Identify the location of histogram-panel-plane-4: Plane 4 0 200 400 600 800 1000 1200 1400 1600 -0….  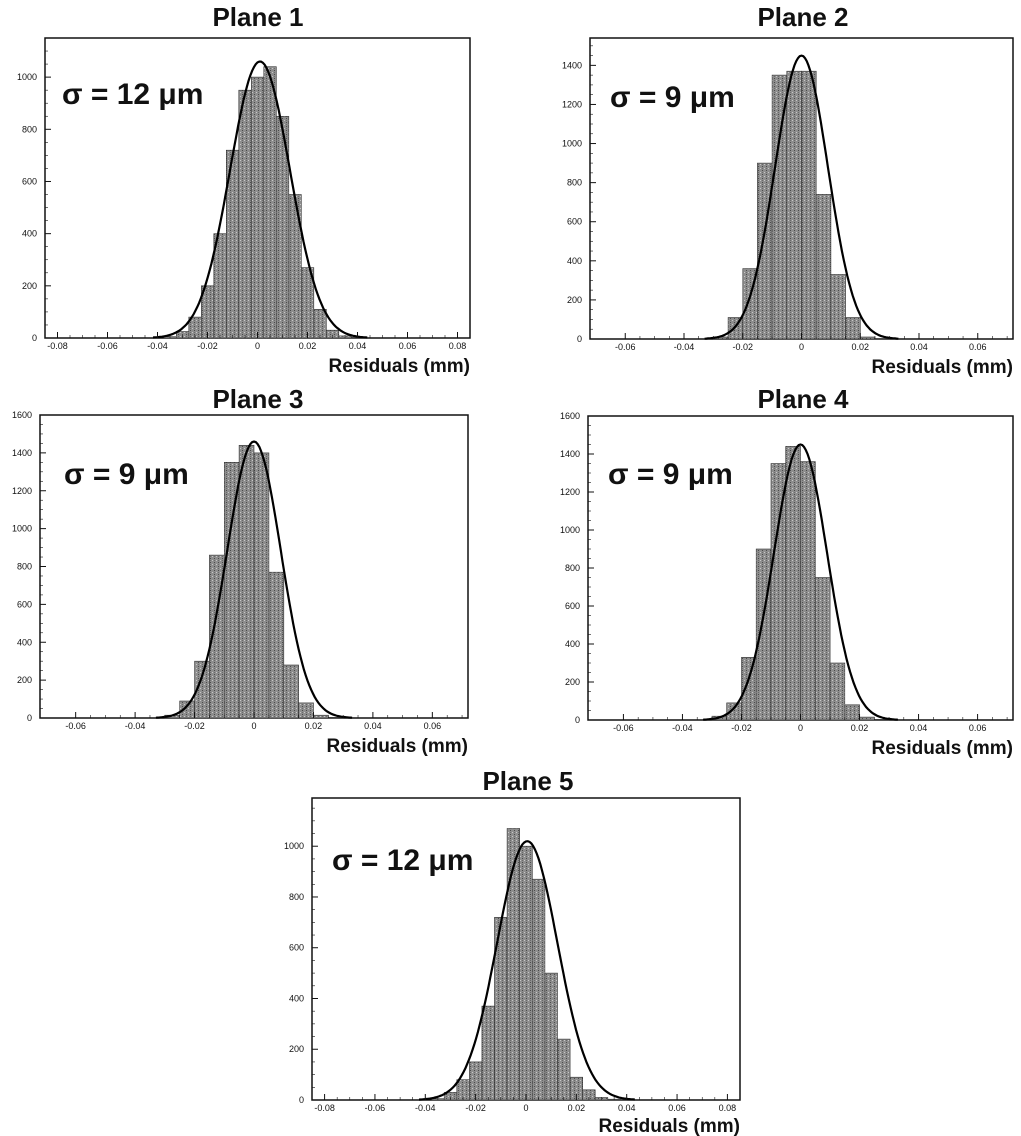
(787, 571).